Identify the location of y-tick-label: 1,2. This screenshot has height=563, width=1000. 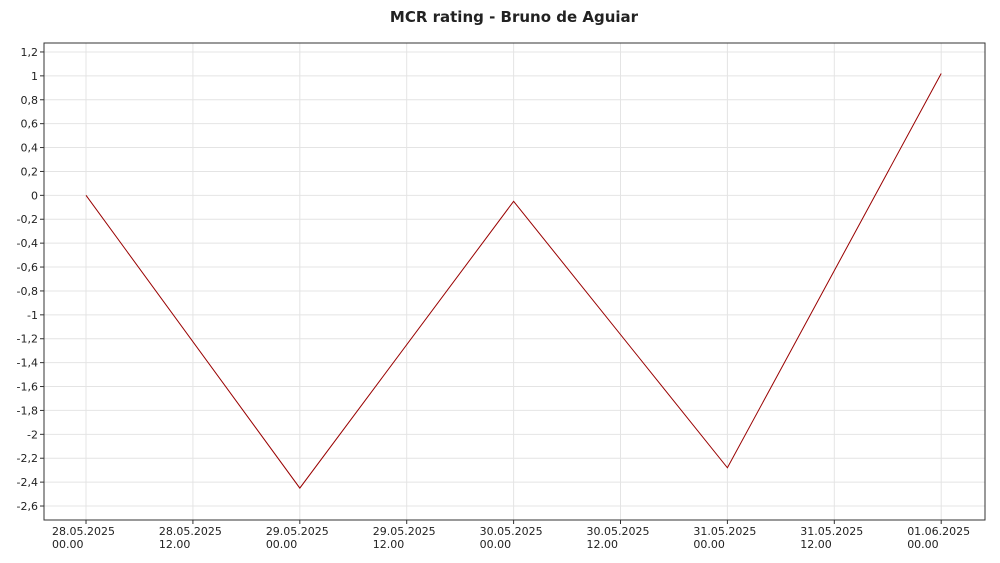
(30, 52).